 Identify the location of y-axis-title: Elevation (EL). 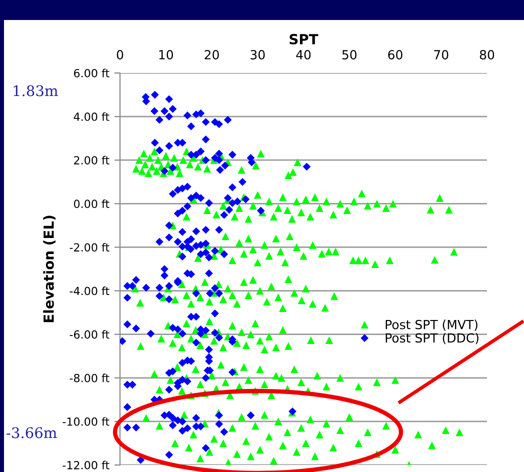
(49, 269).